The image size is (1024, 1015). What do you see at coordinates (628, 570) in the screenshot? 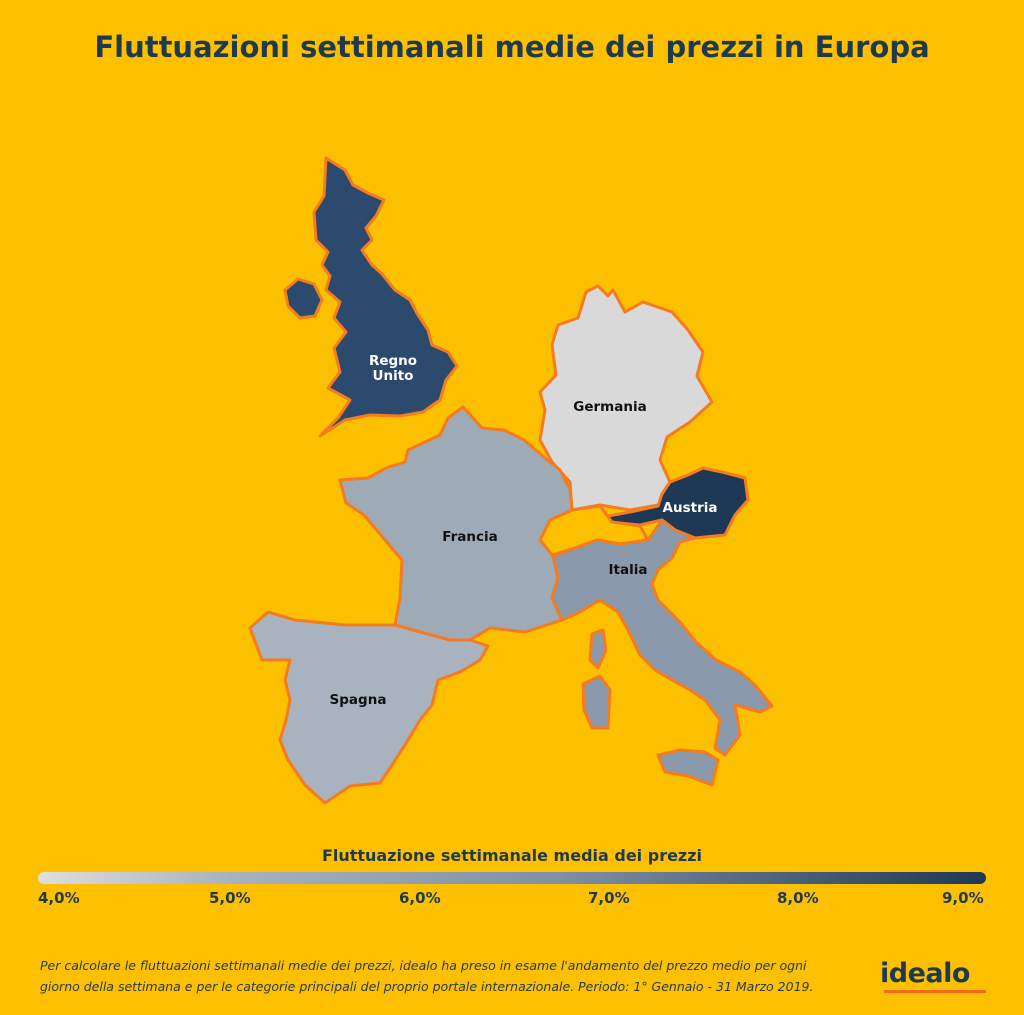
I see `label-italy: Italia` at bounding box center [628, 570].